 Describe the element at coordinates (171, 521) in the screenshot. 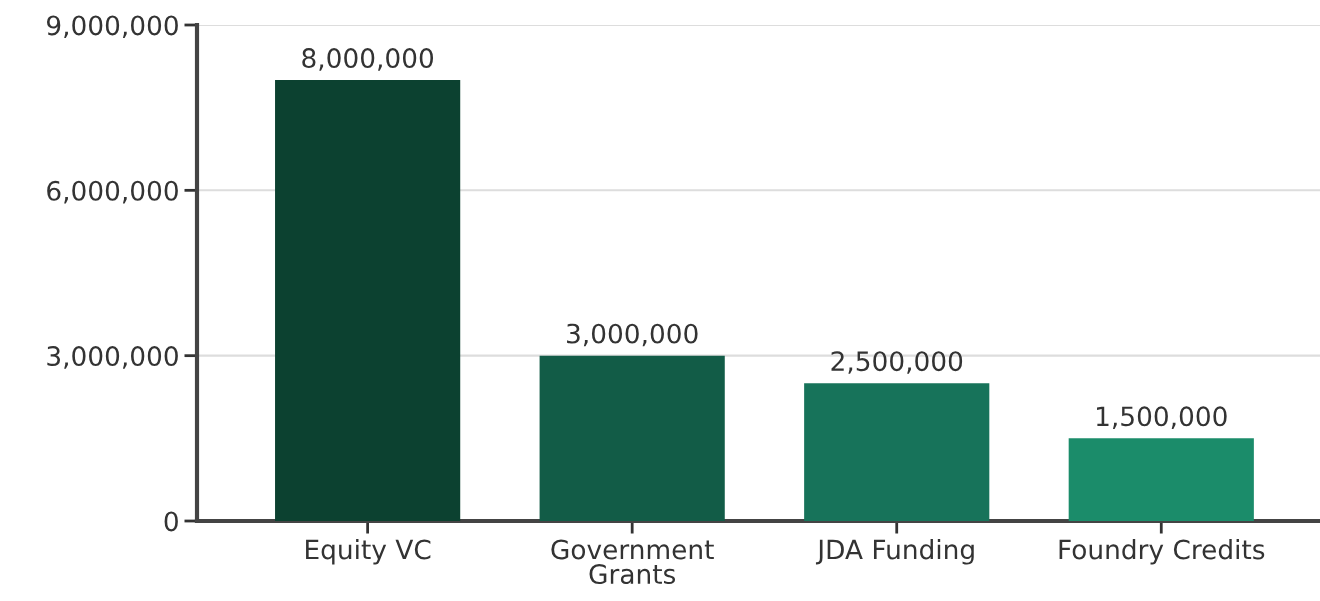

I see `y-tick-label: 0` at that location.